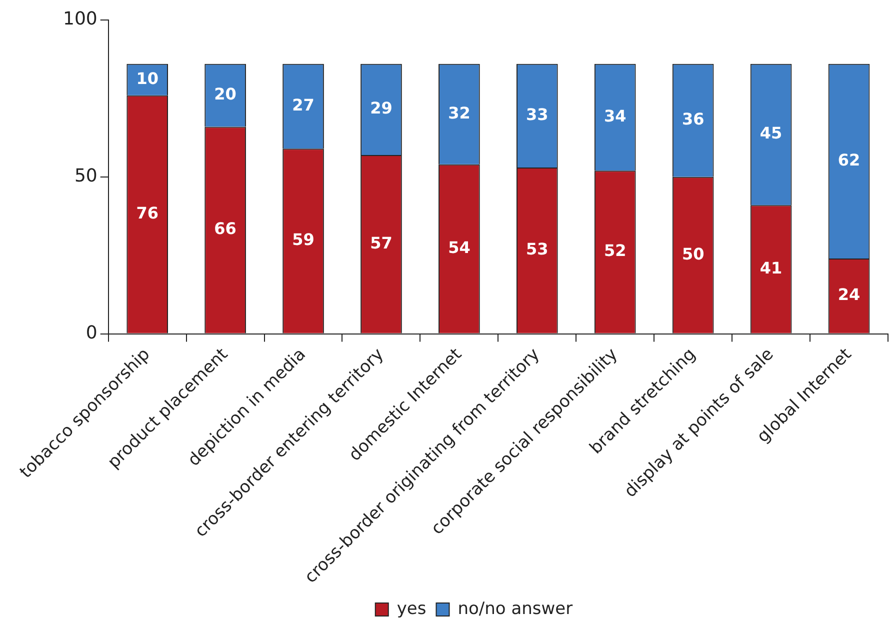 Image resolution: width=890 pixels, height=628 pixels. I want to click on data-label: 76, so click(147, 212).